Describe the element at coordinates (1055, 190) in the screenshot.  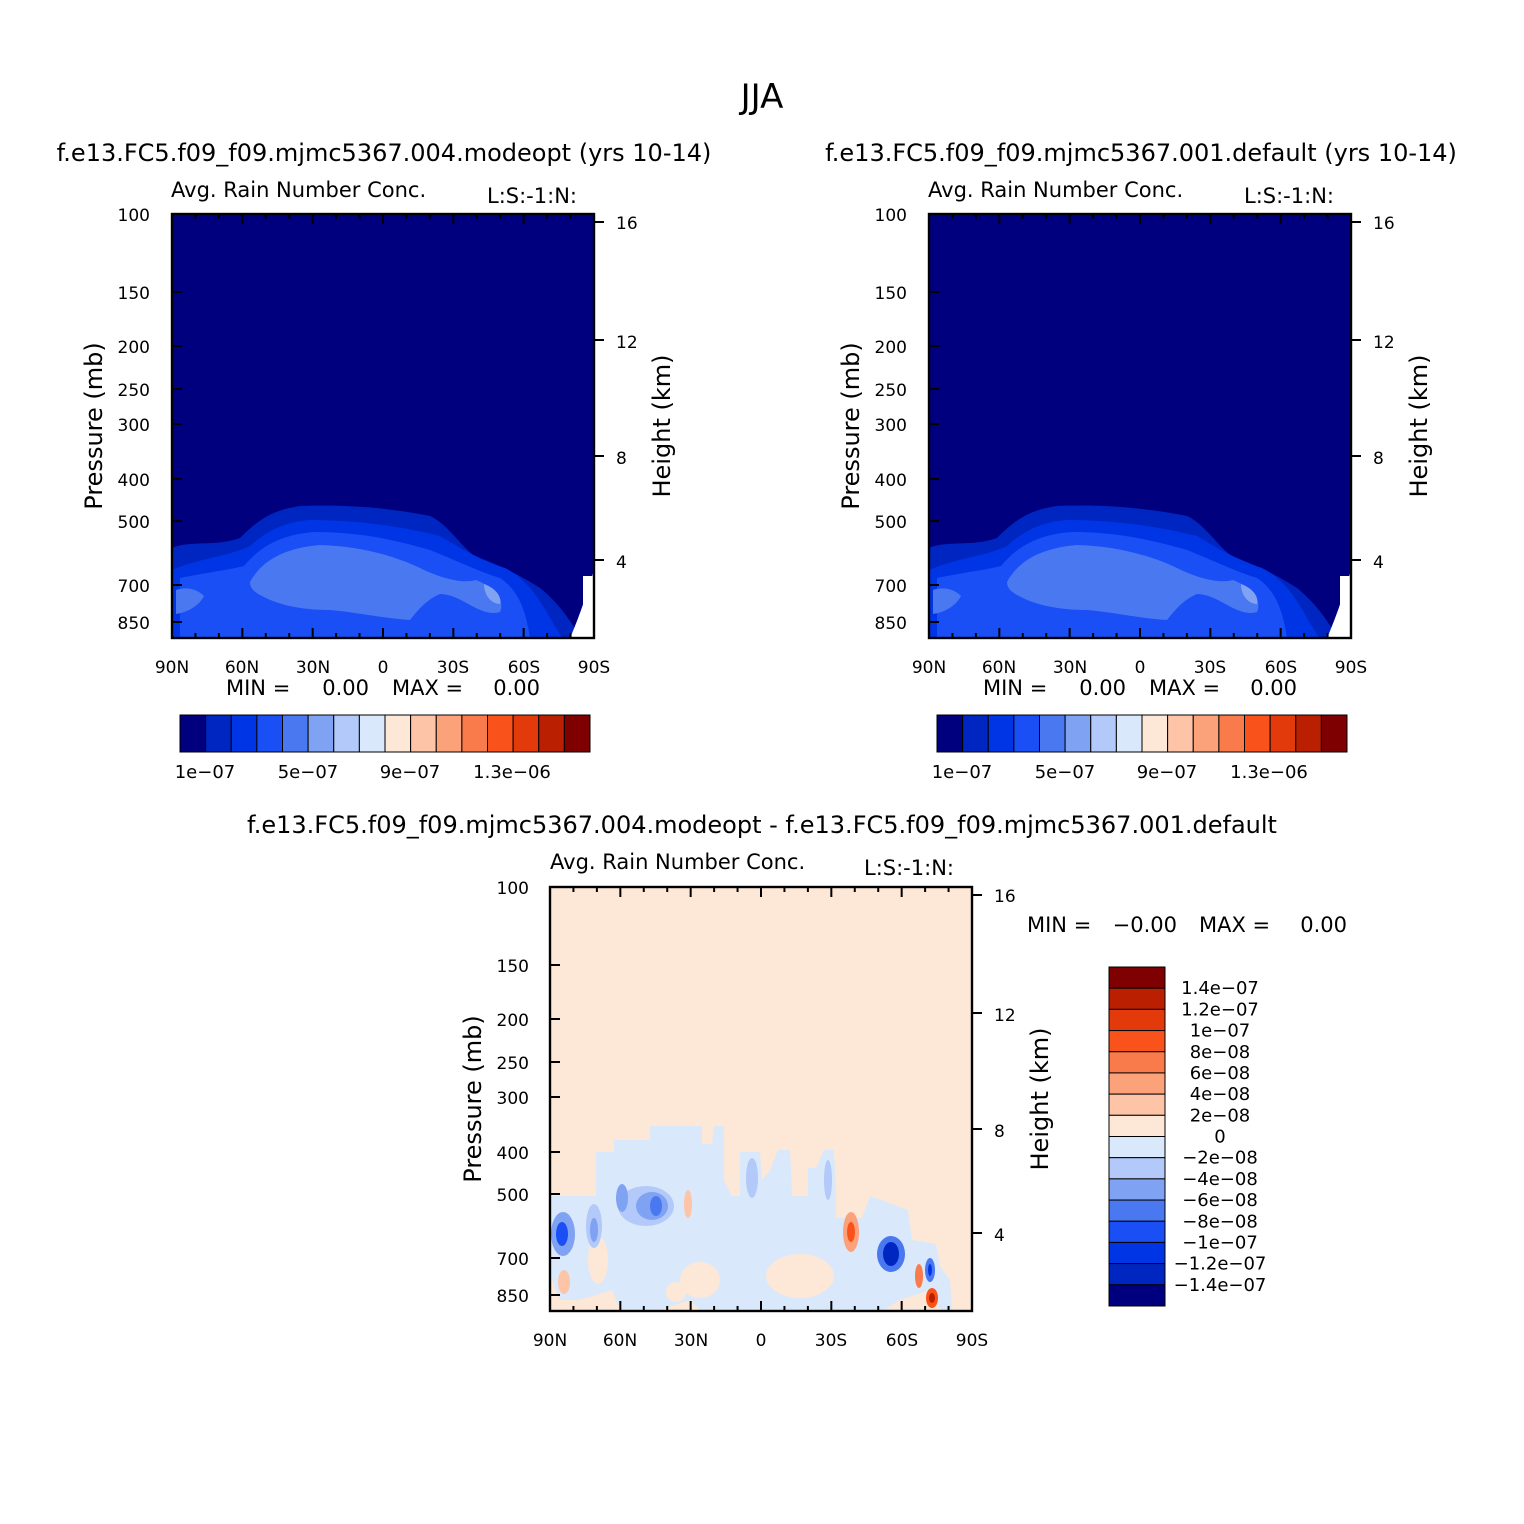
I see `variable-title: Avg. Rain Number Conc.` at that location.